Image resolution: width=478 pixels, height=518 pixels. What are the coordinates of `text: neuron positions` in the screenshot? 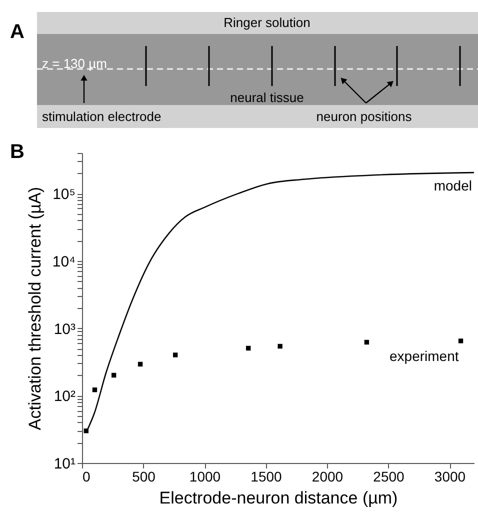 It's located at (364, 116).